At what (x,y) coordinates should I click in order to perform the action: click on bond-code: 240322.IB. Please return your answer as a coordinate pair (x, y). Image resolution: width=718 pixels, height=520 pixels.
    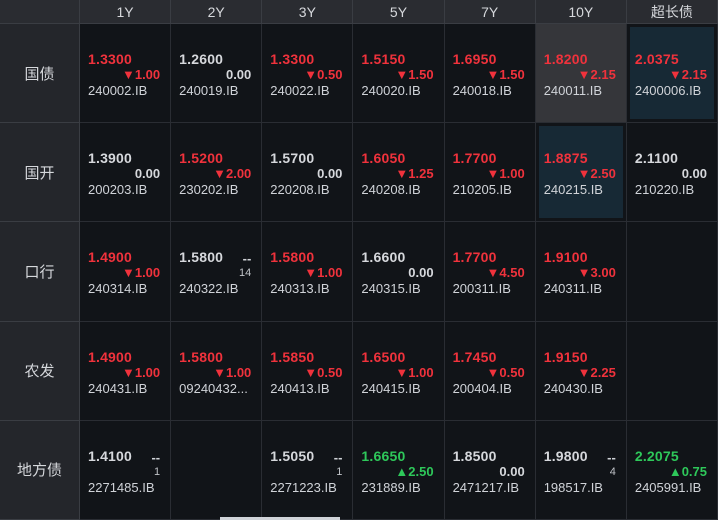
    Looking at the image, I should click on (209, 289).